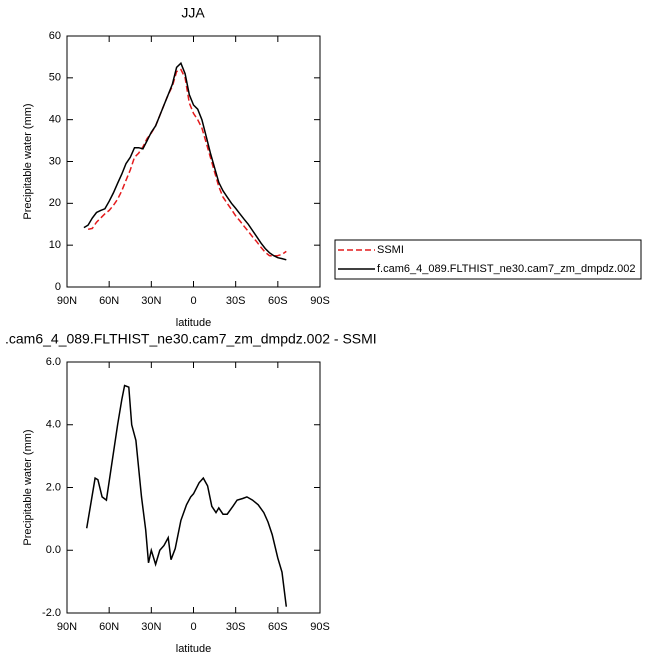 This screenshot has height=663, width=661. What do you see at coordinates (390, 250) in the screenshot?
I see `legend-label: SSMI` at bounding box center [390, 250].